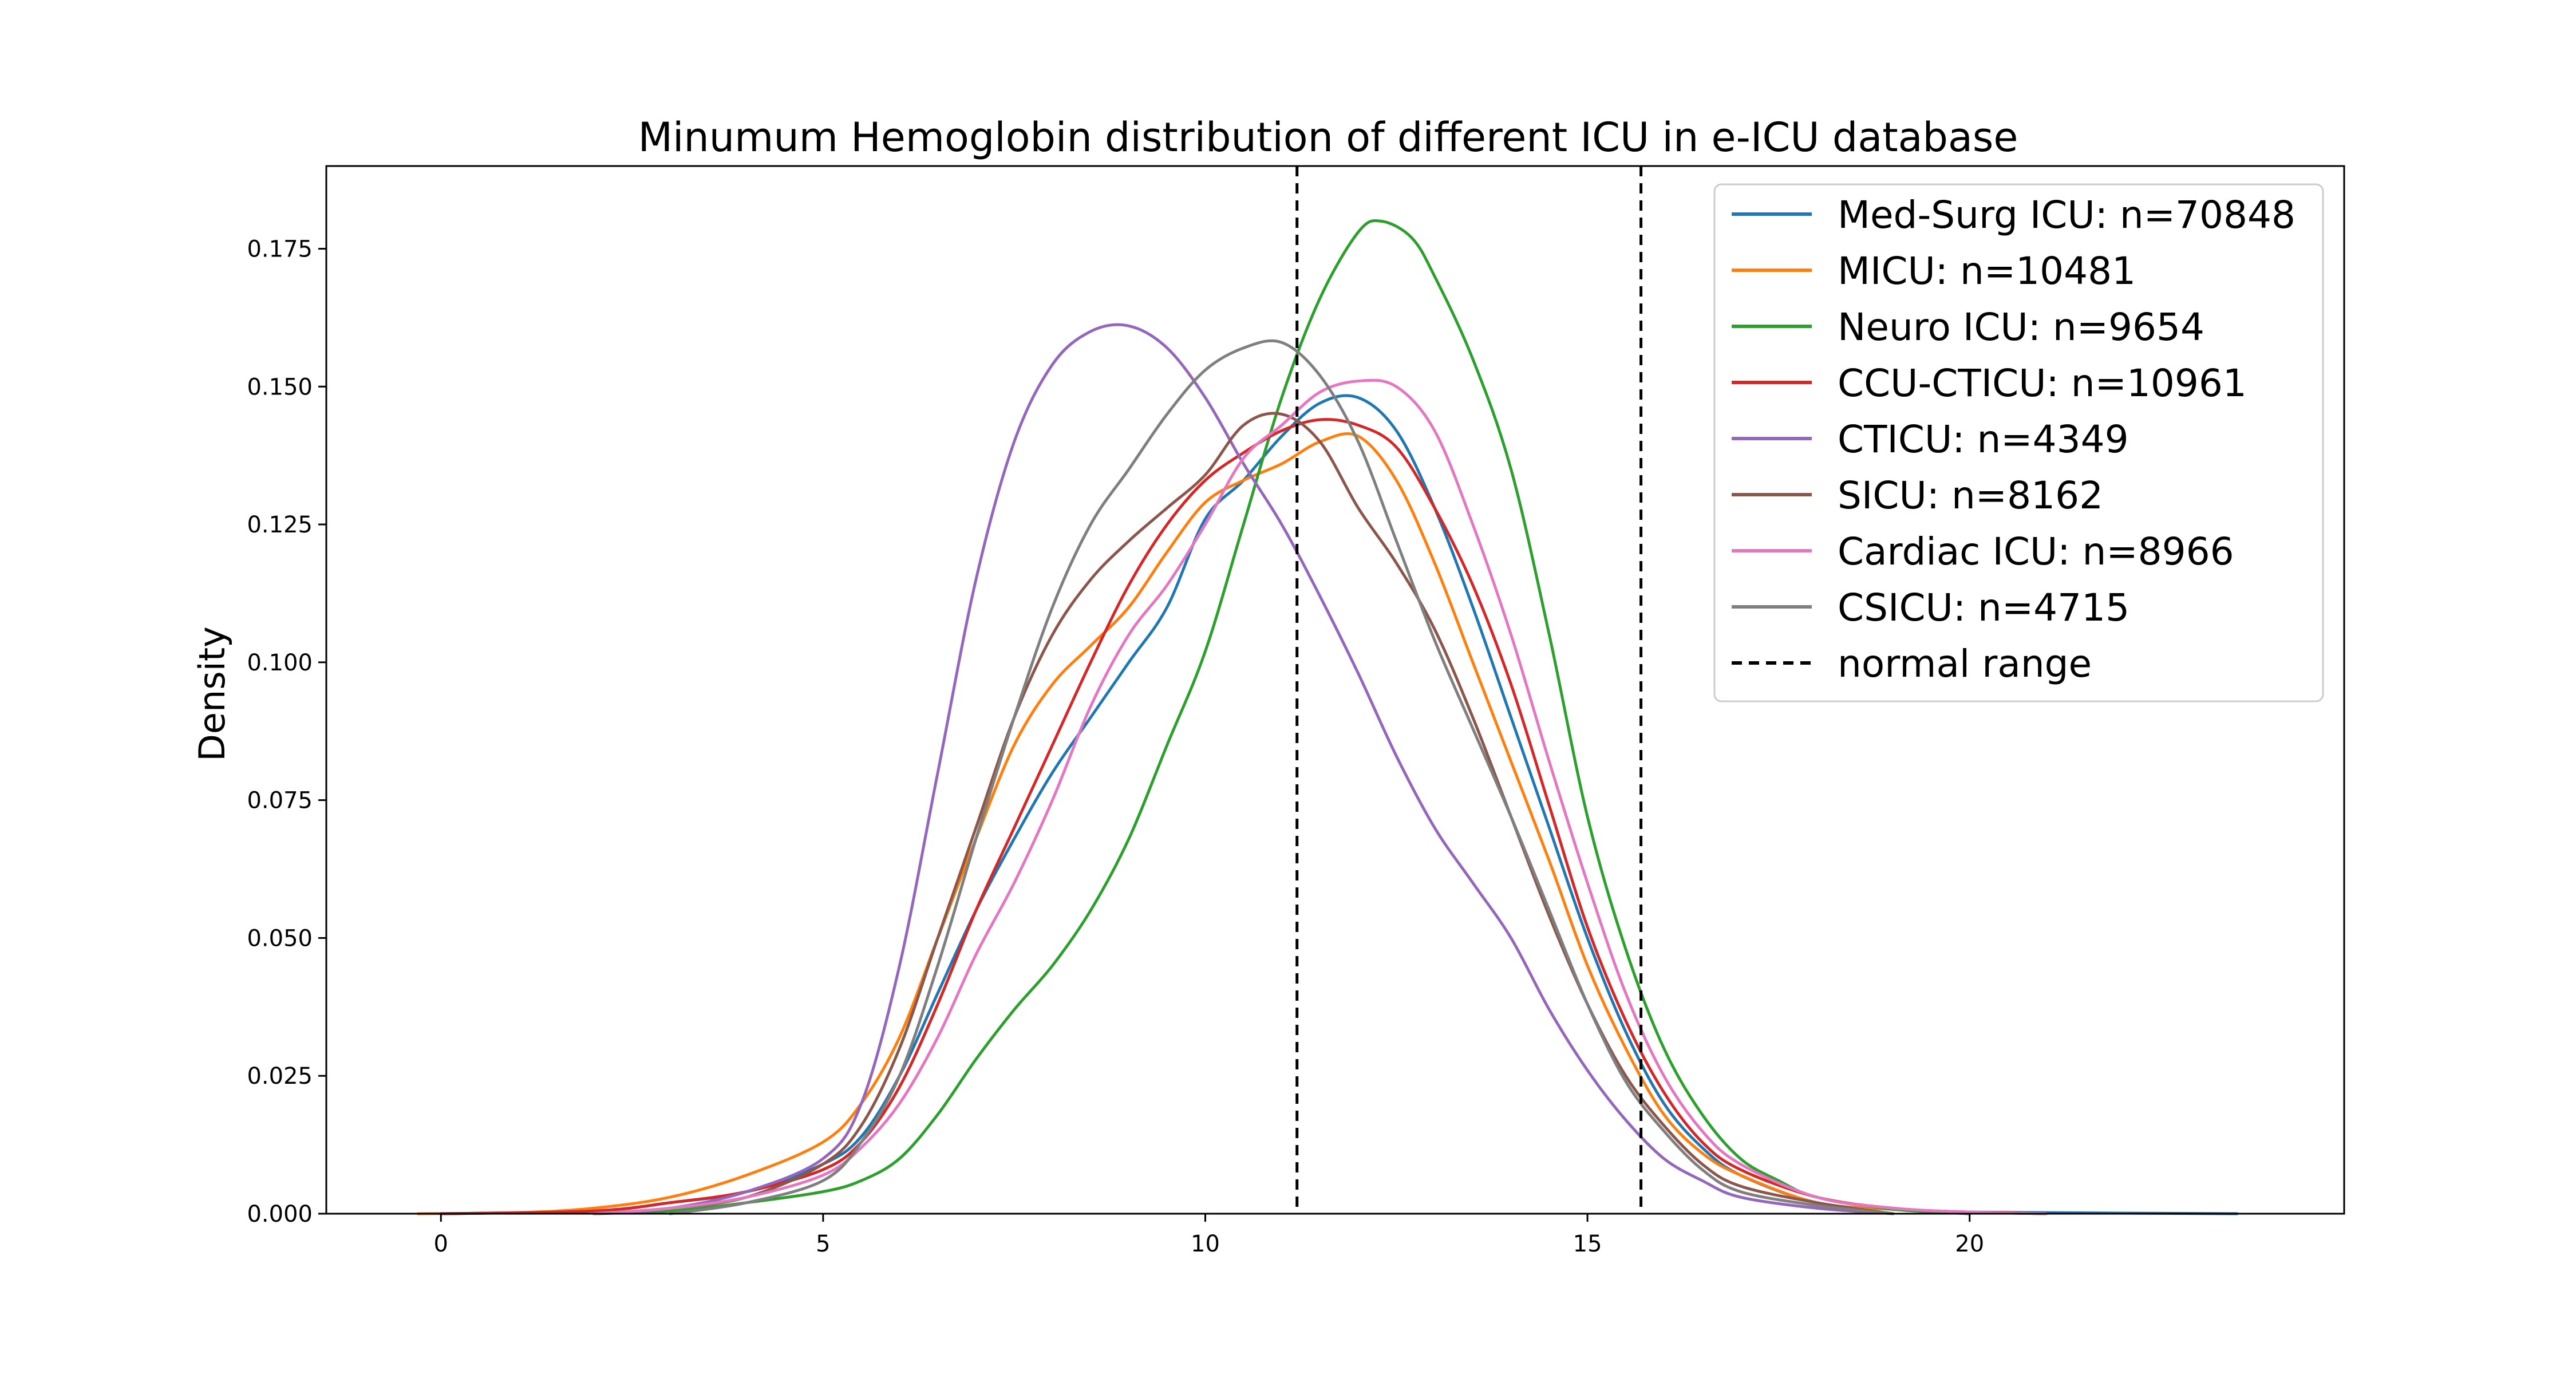 The height and width of the screenshot is (1374, 2576). Describe the element at coordinates (280, 1214) in the screenshot. I see `y-tick-label: 0.000` at that location.